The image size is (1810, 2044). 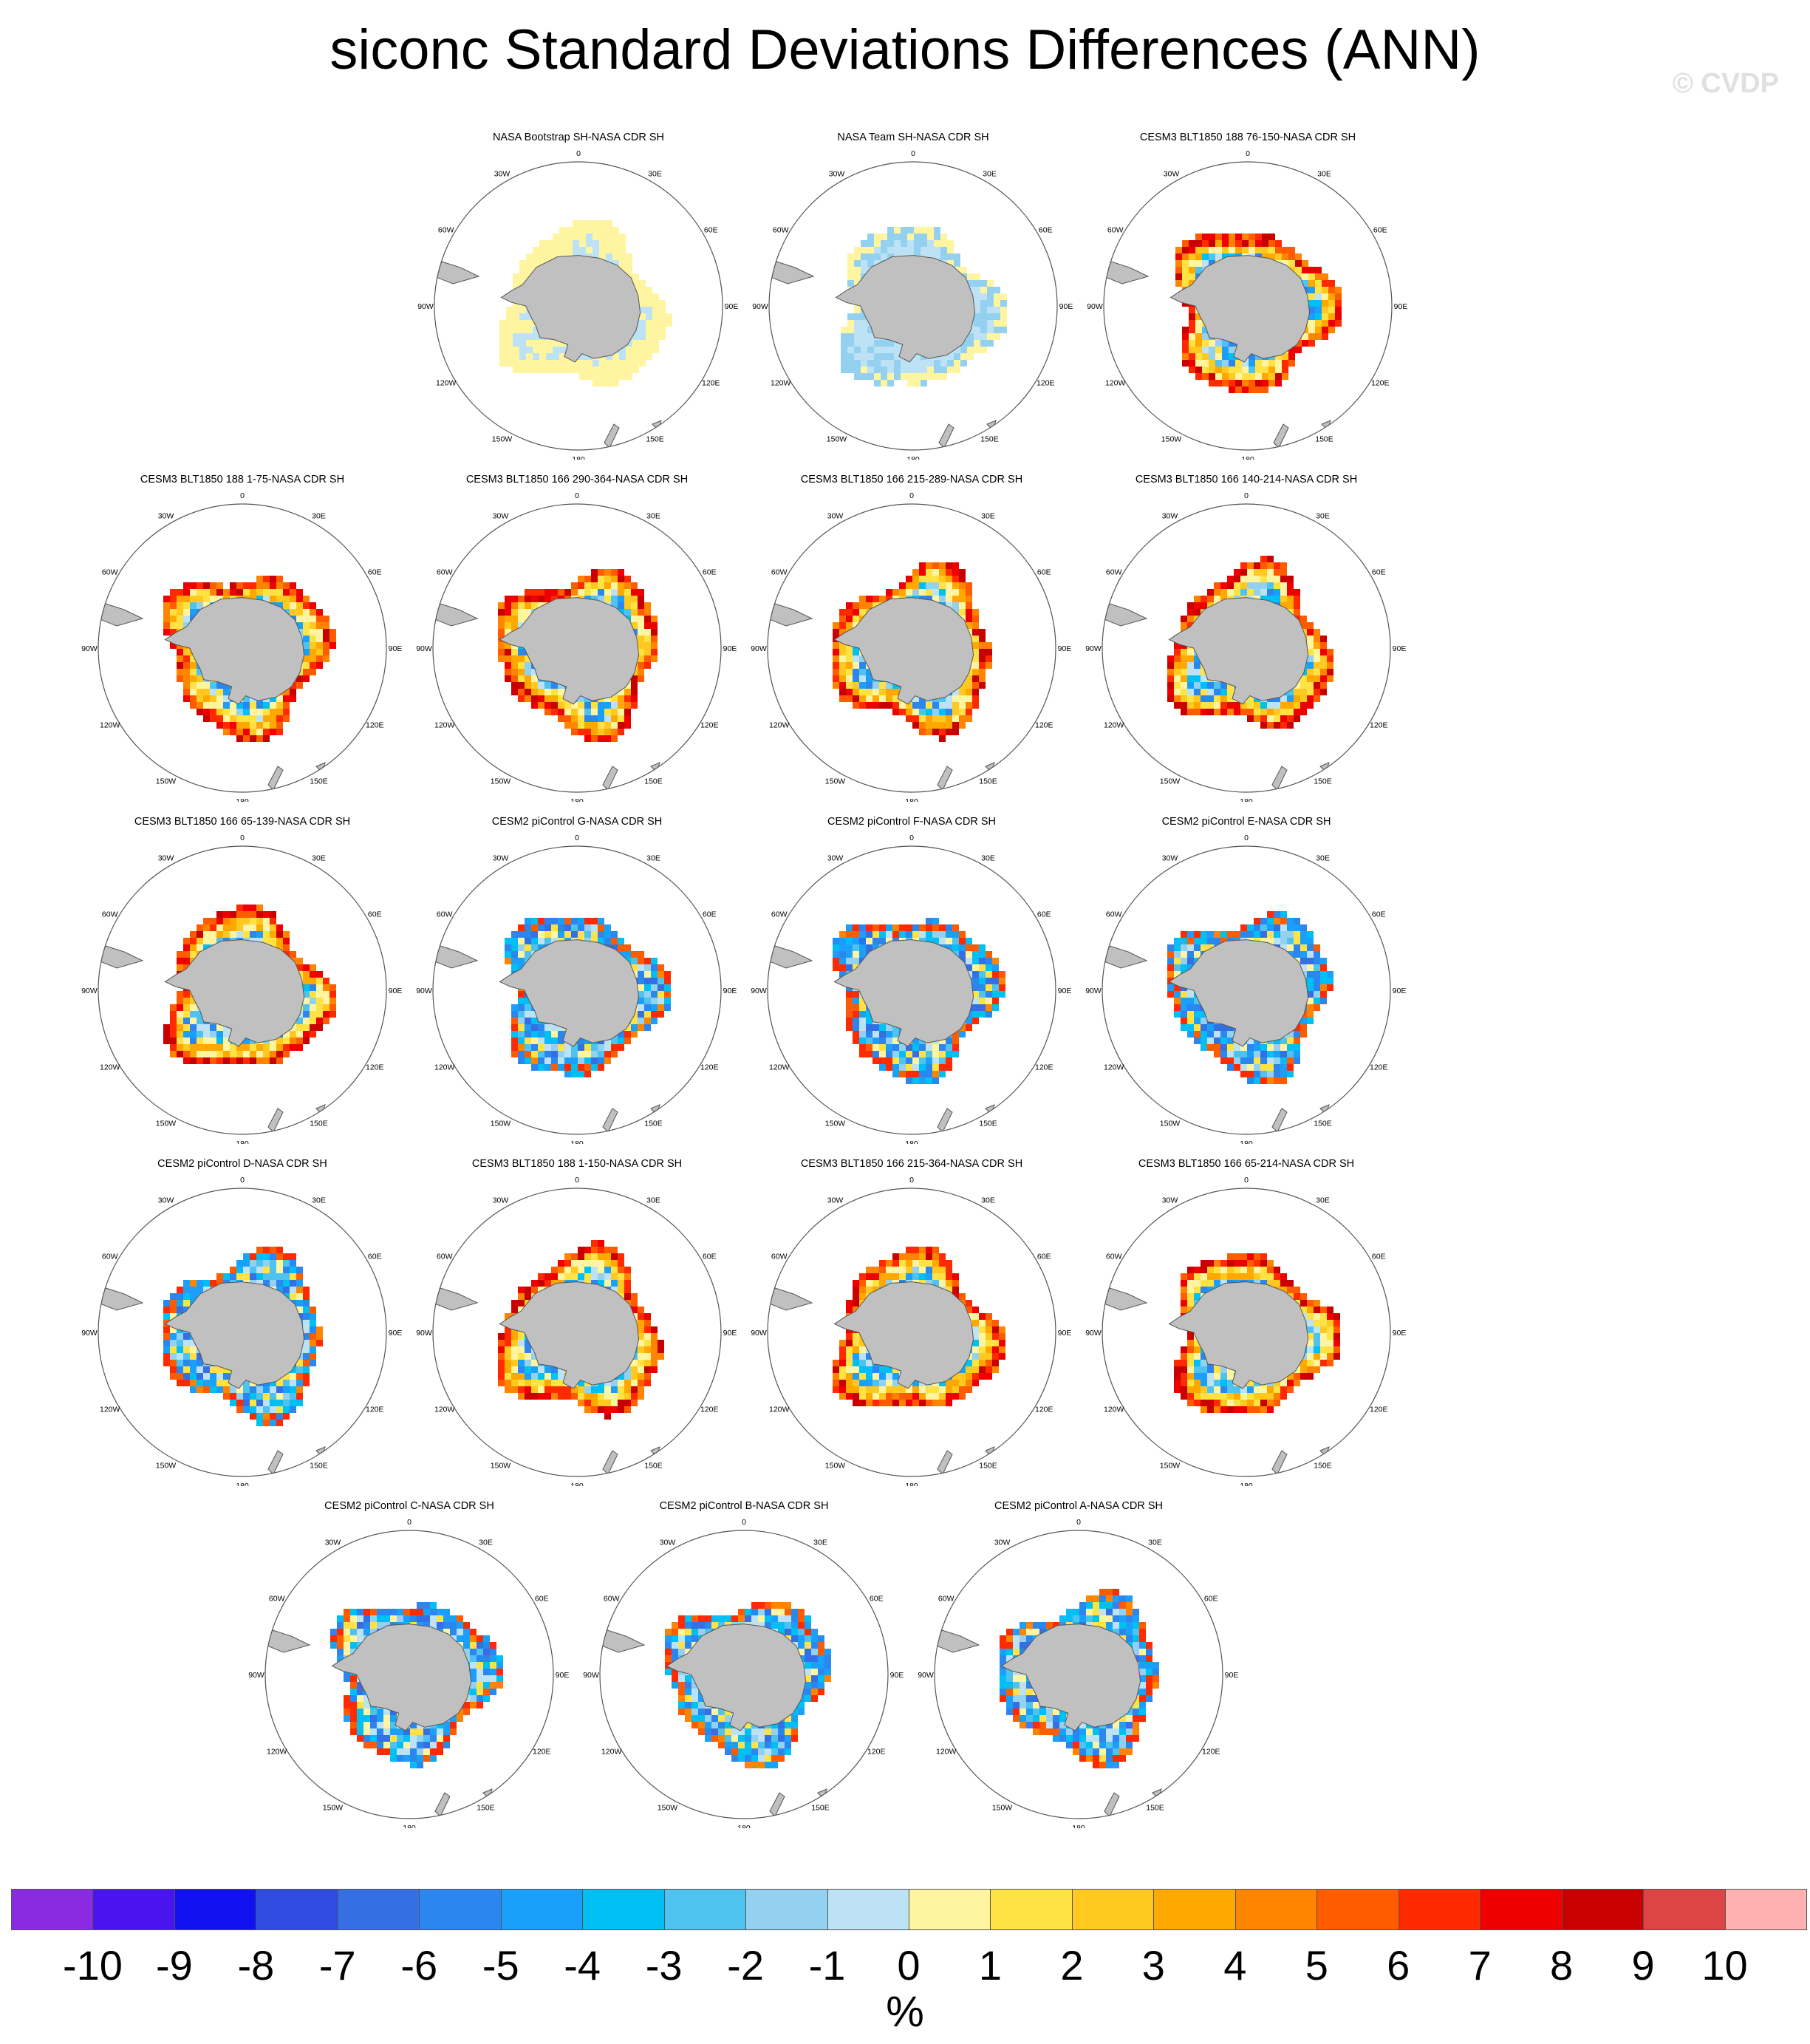 What do you see at coordinates (913, 457) in the screenshot?
I see `longitude-label: 180` at bounding box center [913, 457].